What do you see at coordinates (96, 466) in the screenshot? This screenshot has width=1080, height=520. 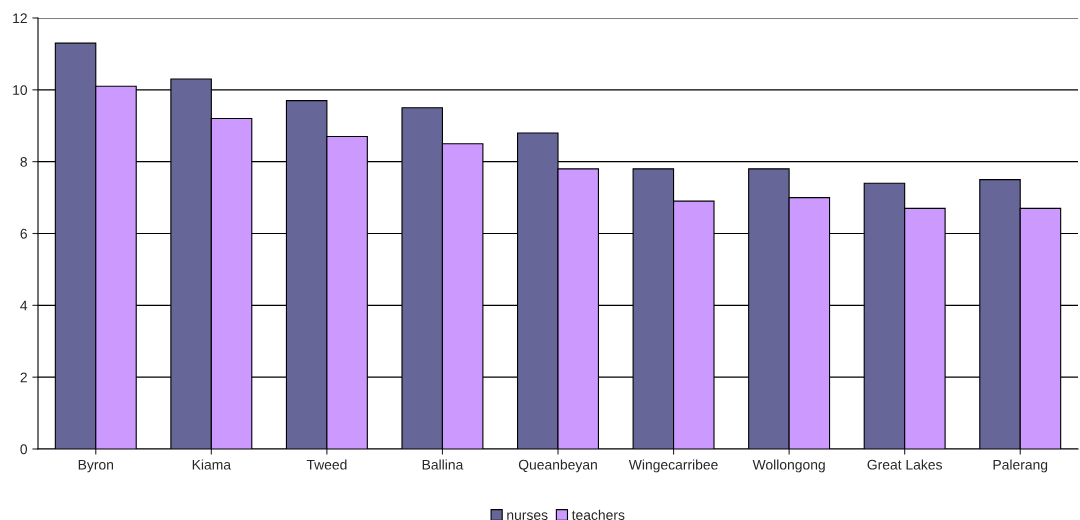 I see `x-tick-label: Byron` at bounding box center [96, 466].